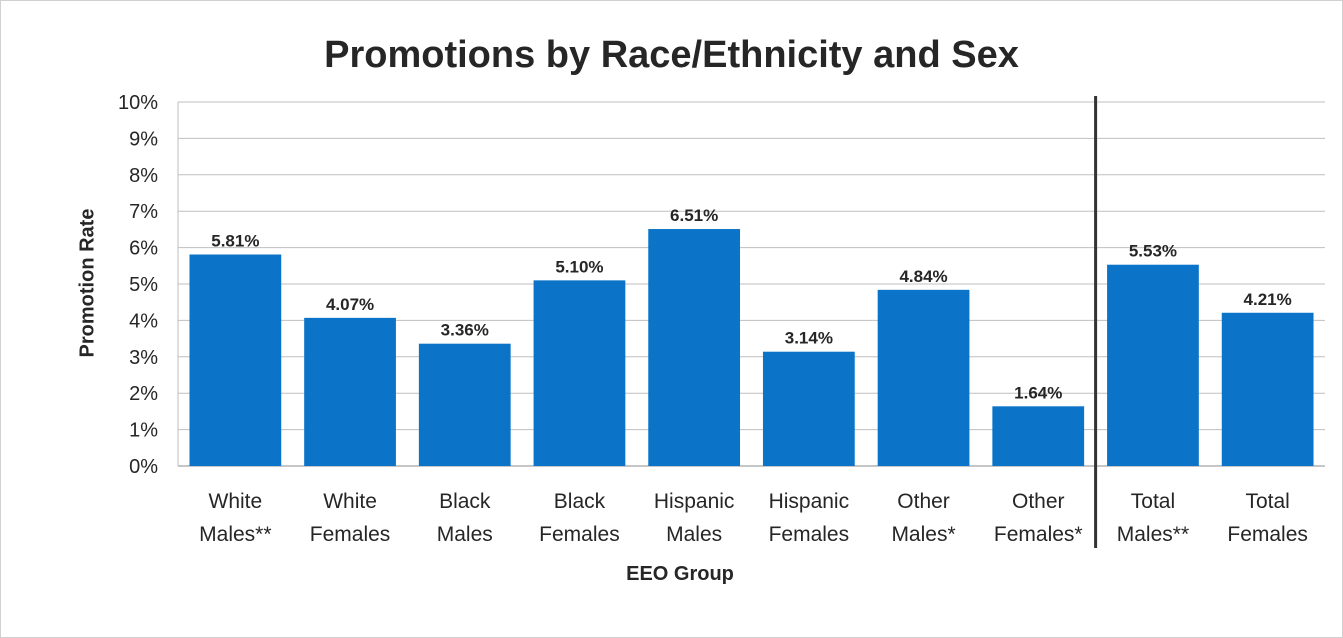 Image resolution: width=1343 pixels, height=638 pixels. Describe the element at coordinates (143, 394) in the screenshot. I see `y-tick-label: 2%` at that location.